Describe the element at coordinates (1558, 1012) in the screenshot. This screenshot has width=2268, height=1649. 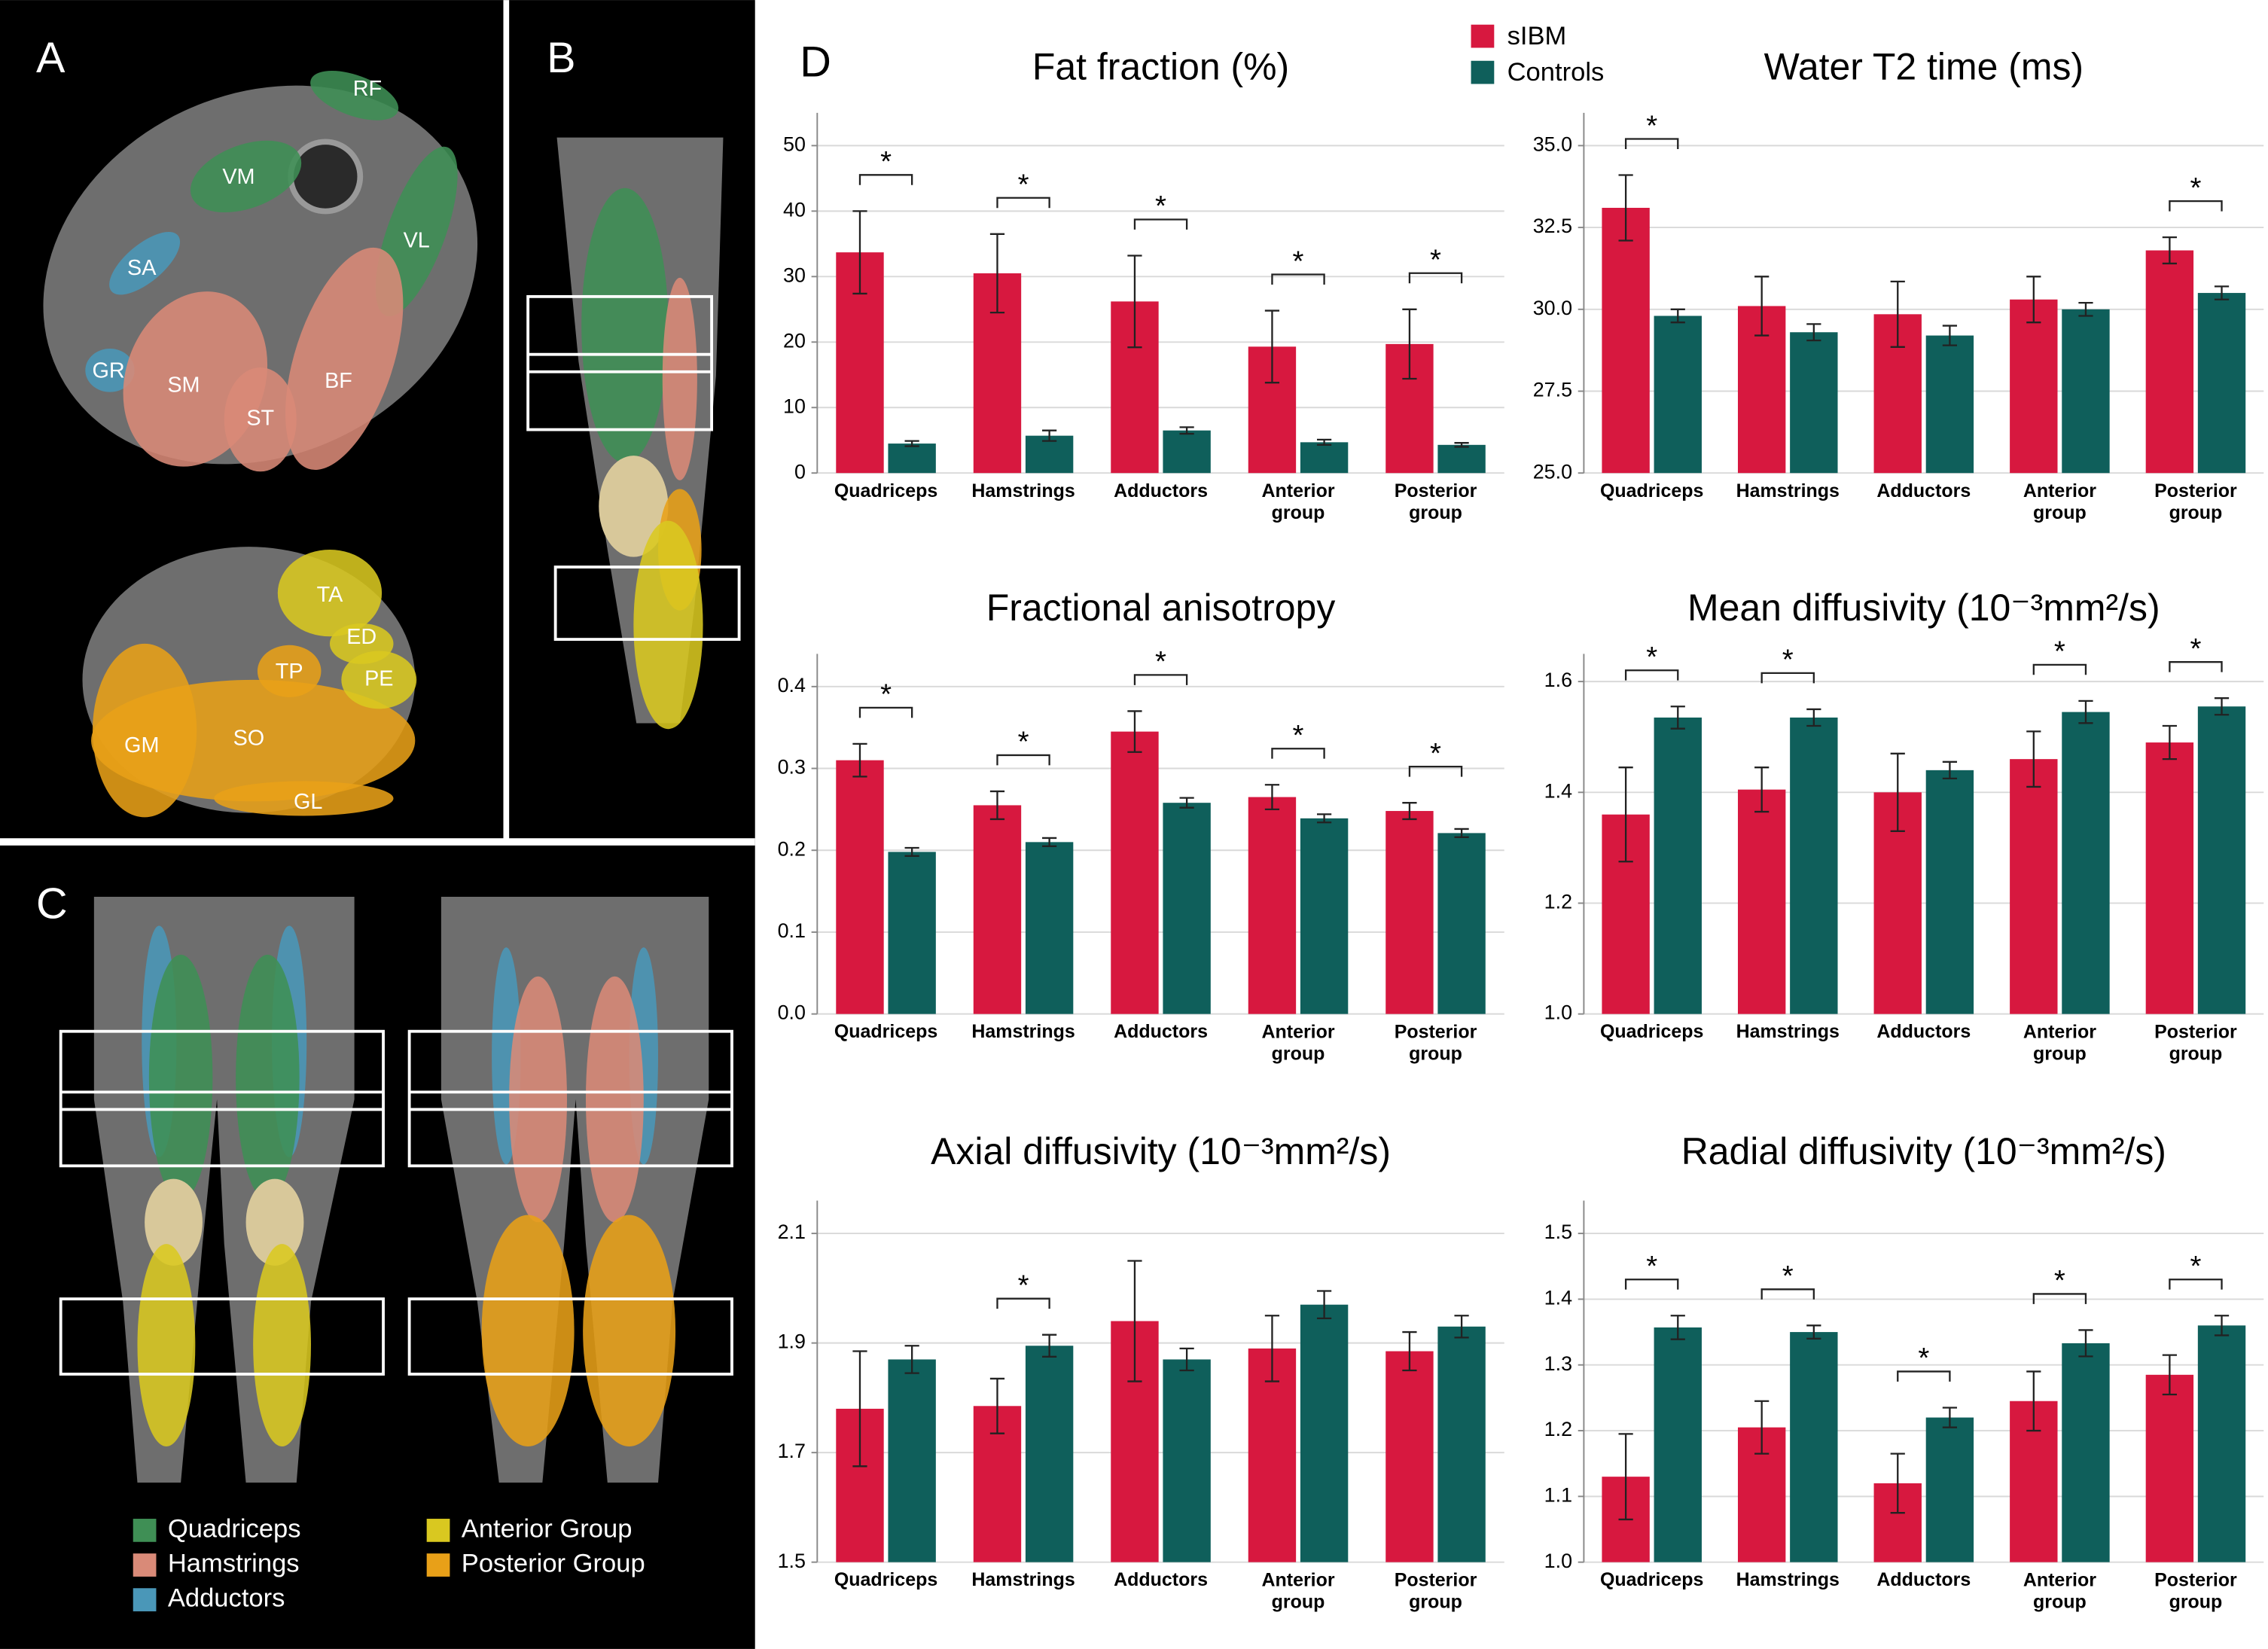
I see `y-tick-label: 1.0` at that location.